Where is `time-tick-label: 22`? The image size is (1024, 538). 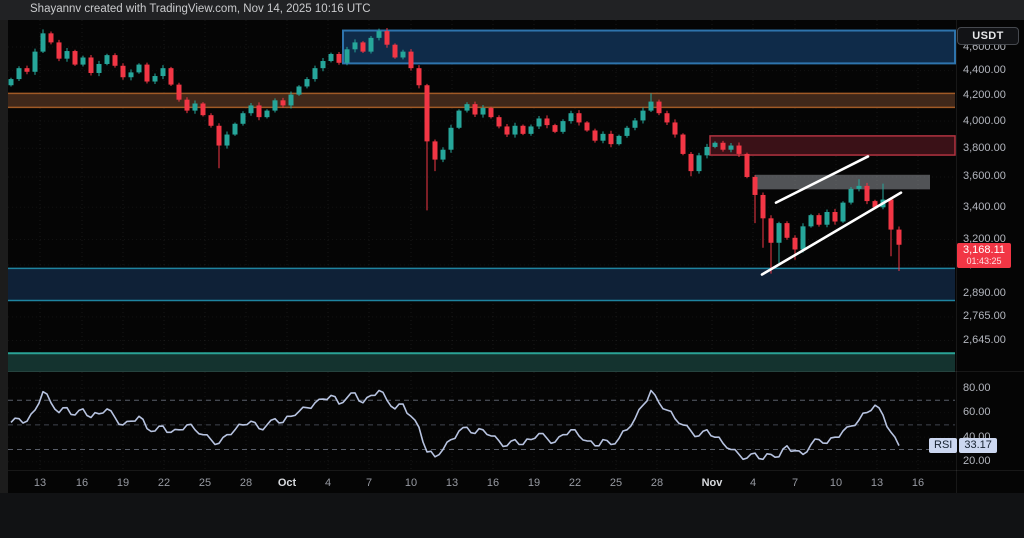
time-tick-label: 22 is located at coordinates (164, 483).